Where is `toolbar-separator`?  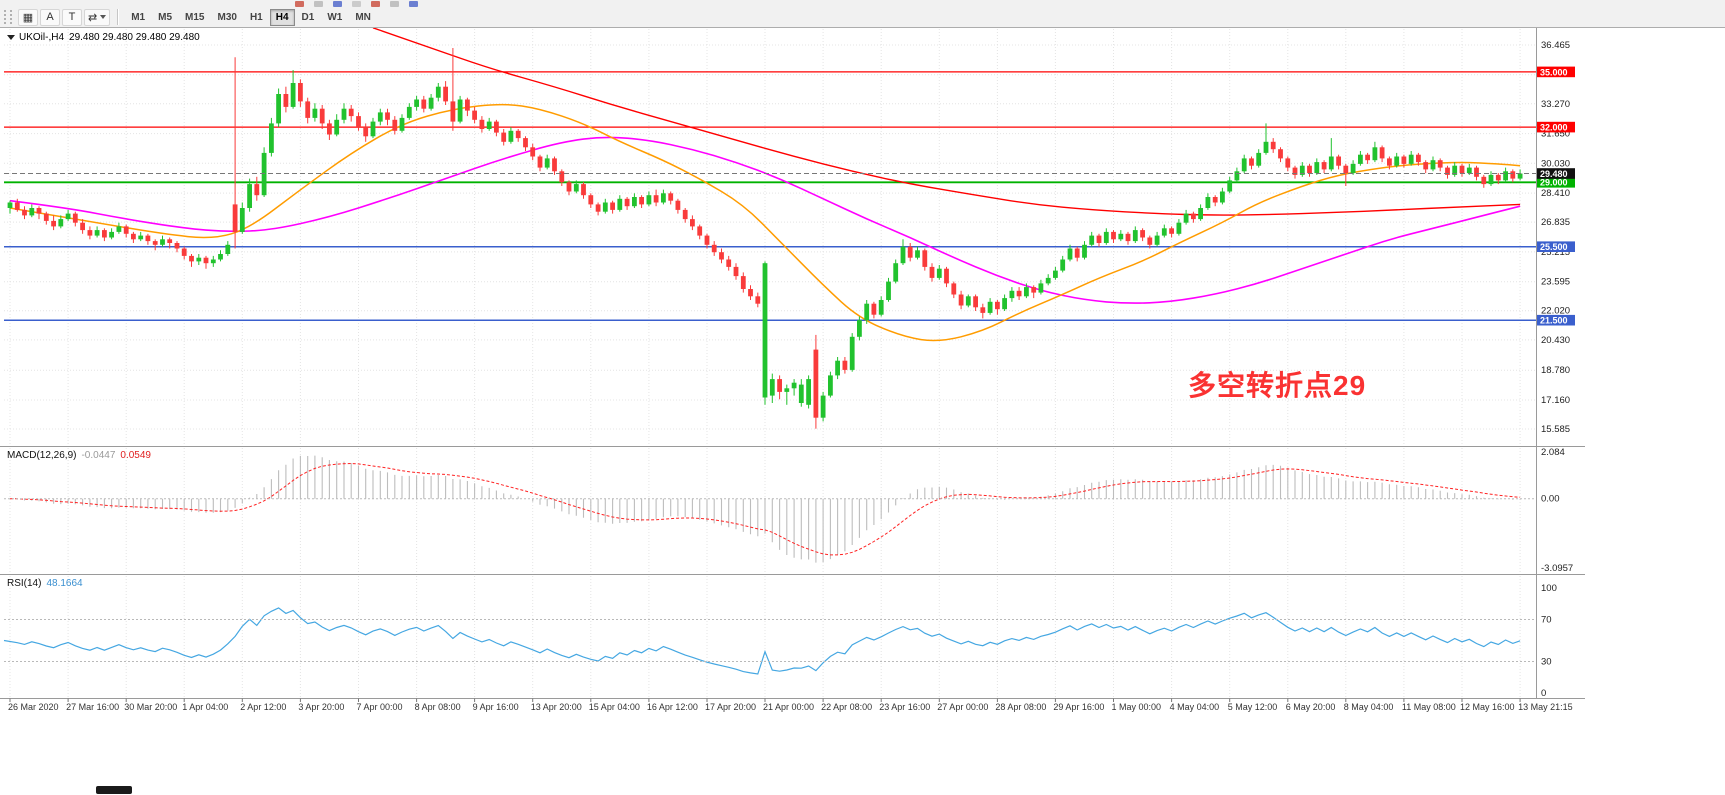 toolbar-separator is located at coordinates (118, 17).